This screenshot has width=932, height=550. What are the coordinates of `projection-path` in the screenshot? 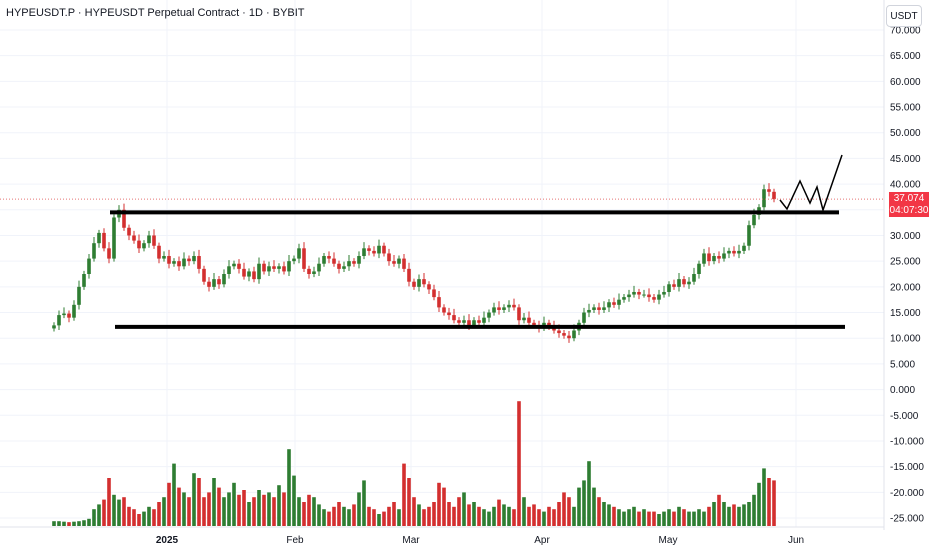 It's located at (811, 183).